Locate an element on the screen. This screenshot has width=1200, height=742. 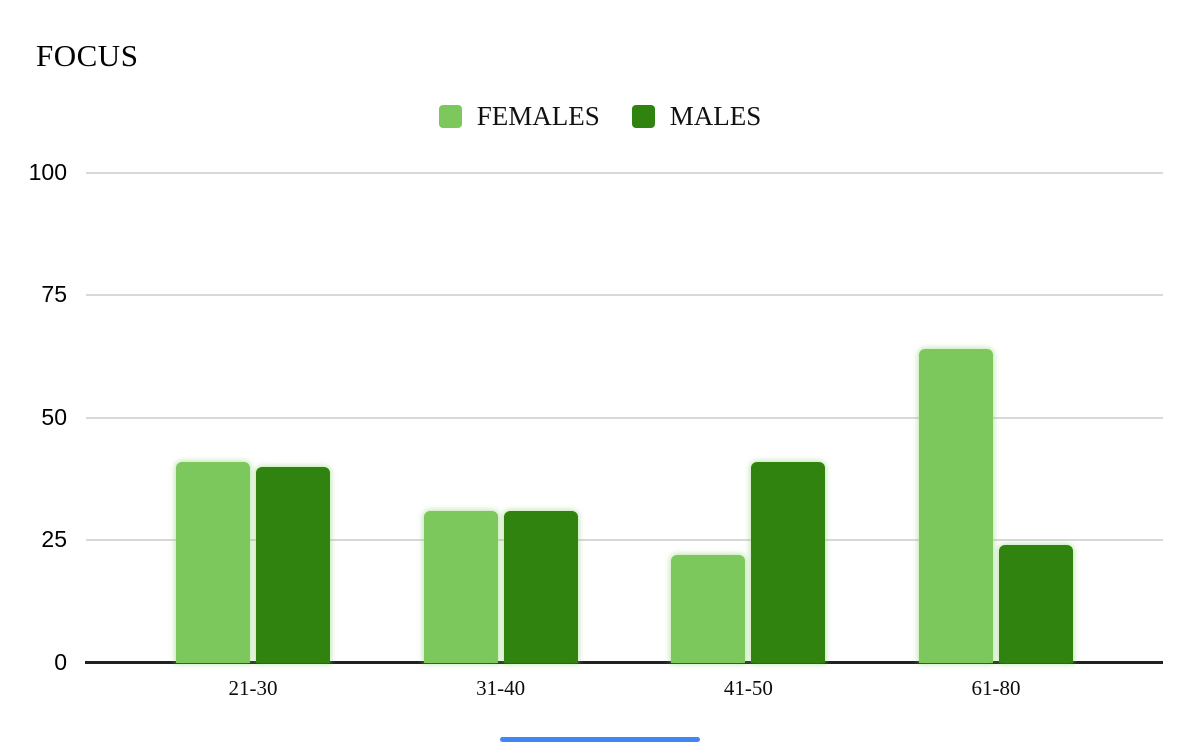
x-tick-label-41-50: 41-50 is located at coordinates (748, 688).